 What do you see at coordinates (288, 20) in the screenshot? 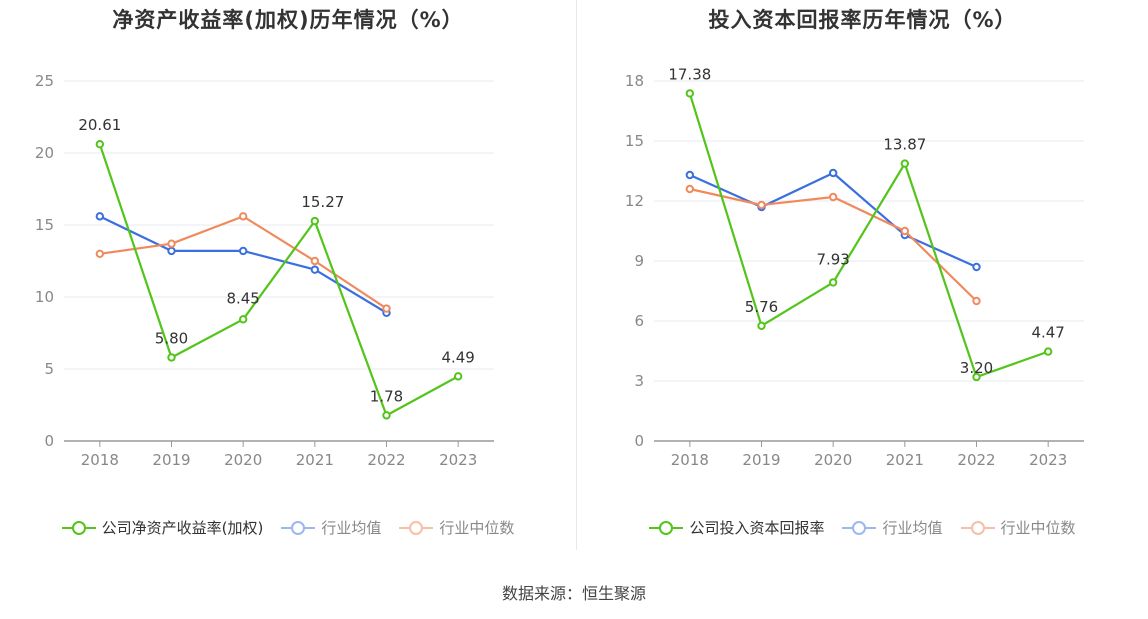
I see `roe-chart-title: 净资产收益率(加权)历年情况（%）` at bounding box center [288, 20].